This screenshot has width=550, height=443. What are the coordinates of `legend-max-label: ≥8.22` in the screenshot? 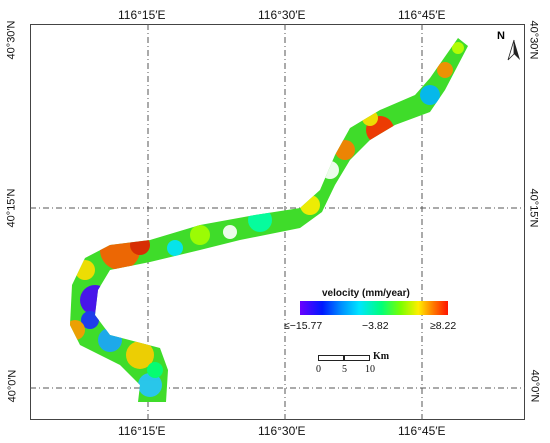 It's located at (443, 326).